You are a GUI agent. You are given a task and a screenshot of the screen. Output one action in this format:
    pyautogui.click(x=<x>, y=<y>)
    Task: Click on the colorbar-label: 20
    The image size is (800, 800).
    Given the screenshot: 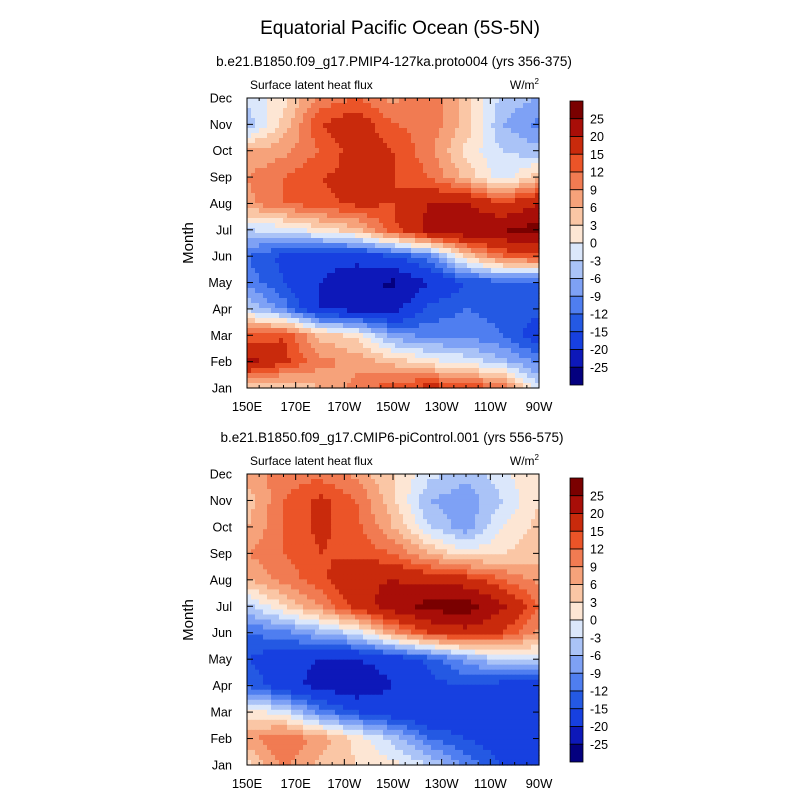 What is the action you would take?
    pyautogui.click(x=597, y=137)
    